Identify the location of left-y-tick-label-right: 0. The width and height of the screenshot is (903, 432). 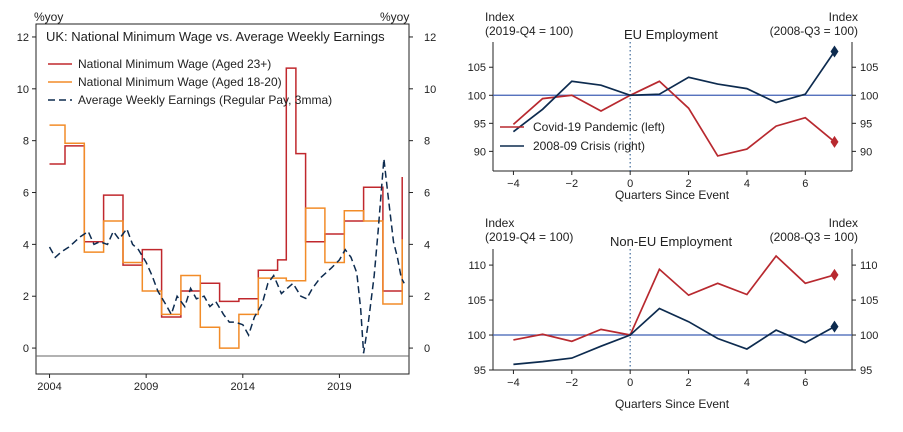
(427, 349).